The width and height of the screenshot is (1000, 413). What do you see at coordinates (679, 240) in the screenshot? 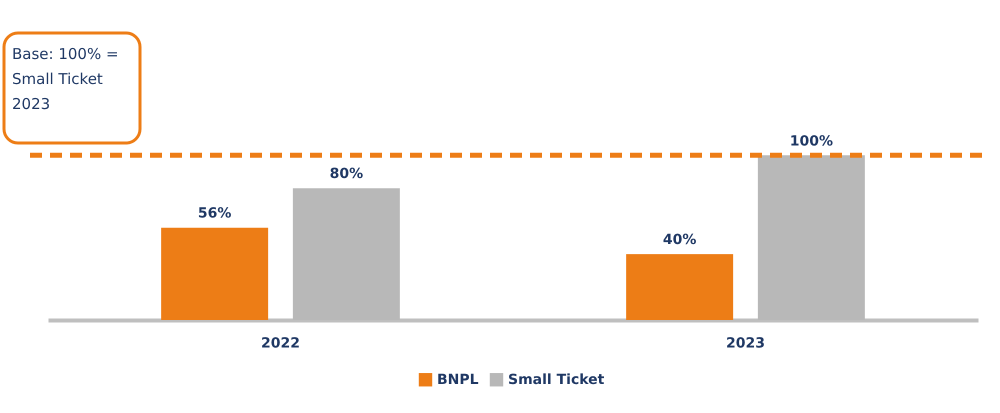
I see `data-label: 40%` at bounding box center [679, 240].